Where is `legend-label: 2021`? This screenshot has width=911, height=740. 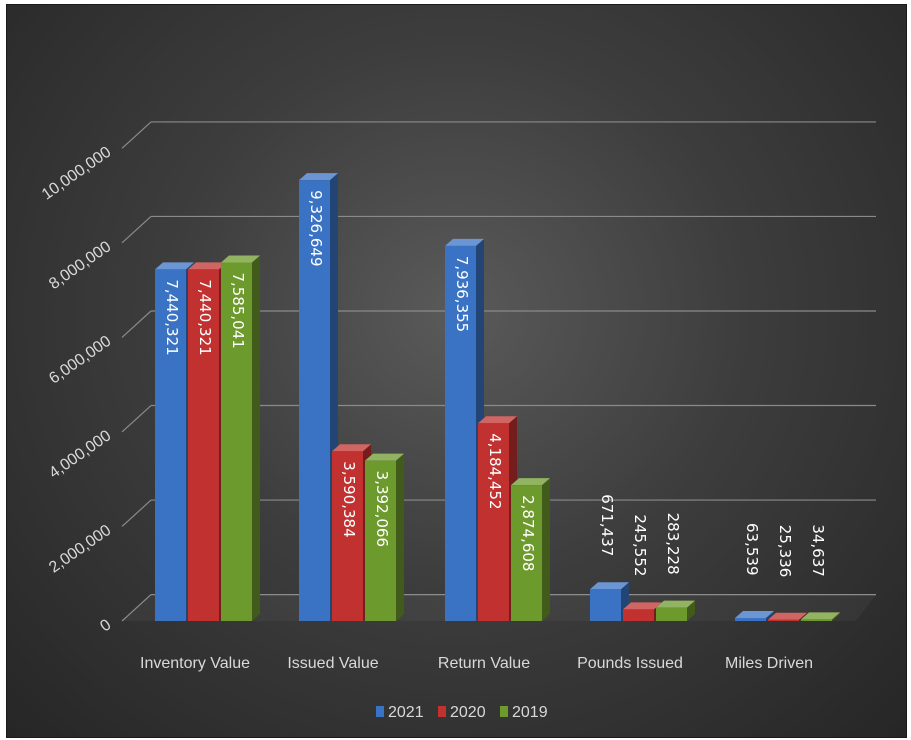 legend-label: 2021 is located at coordinates (406, 712).